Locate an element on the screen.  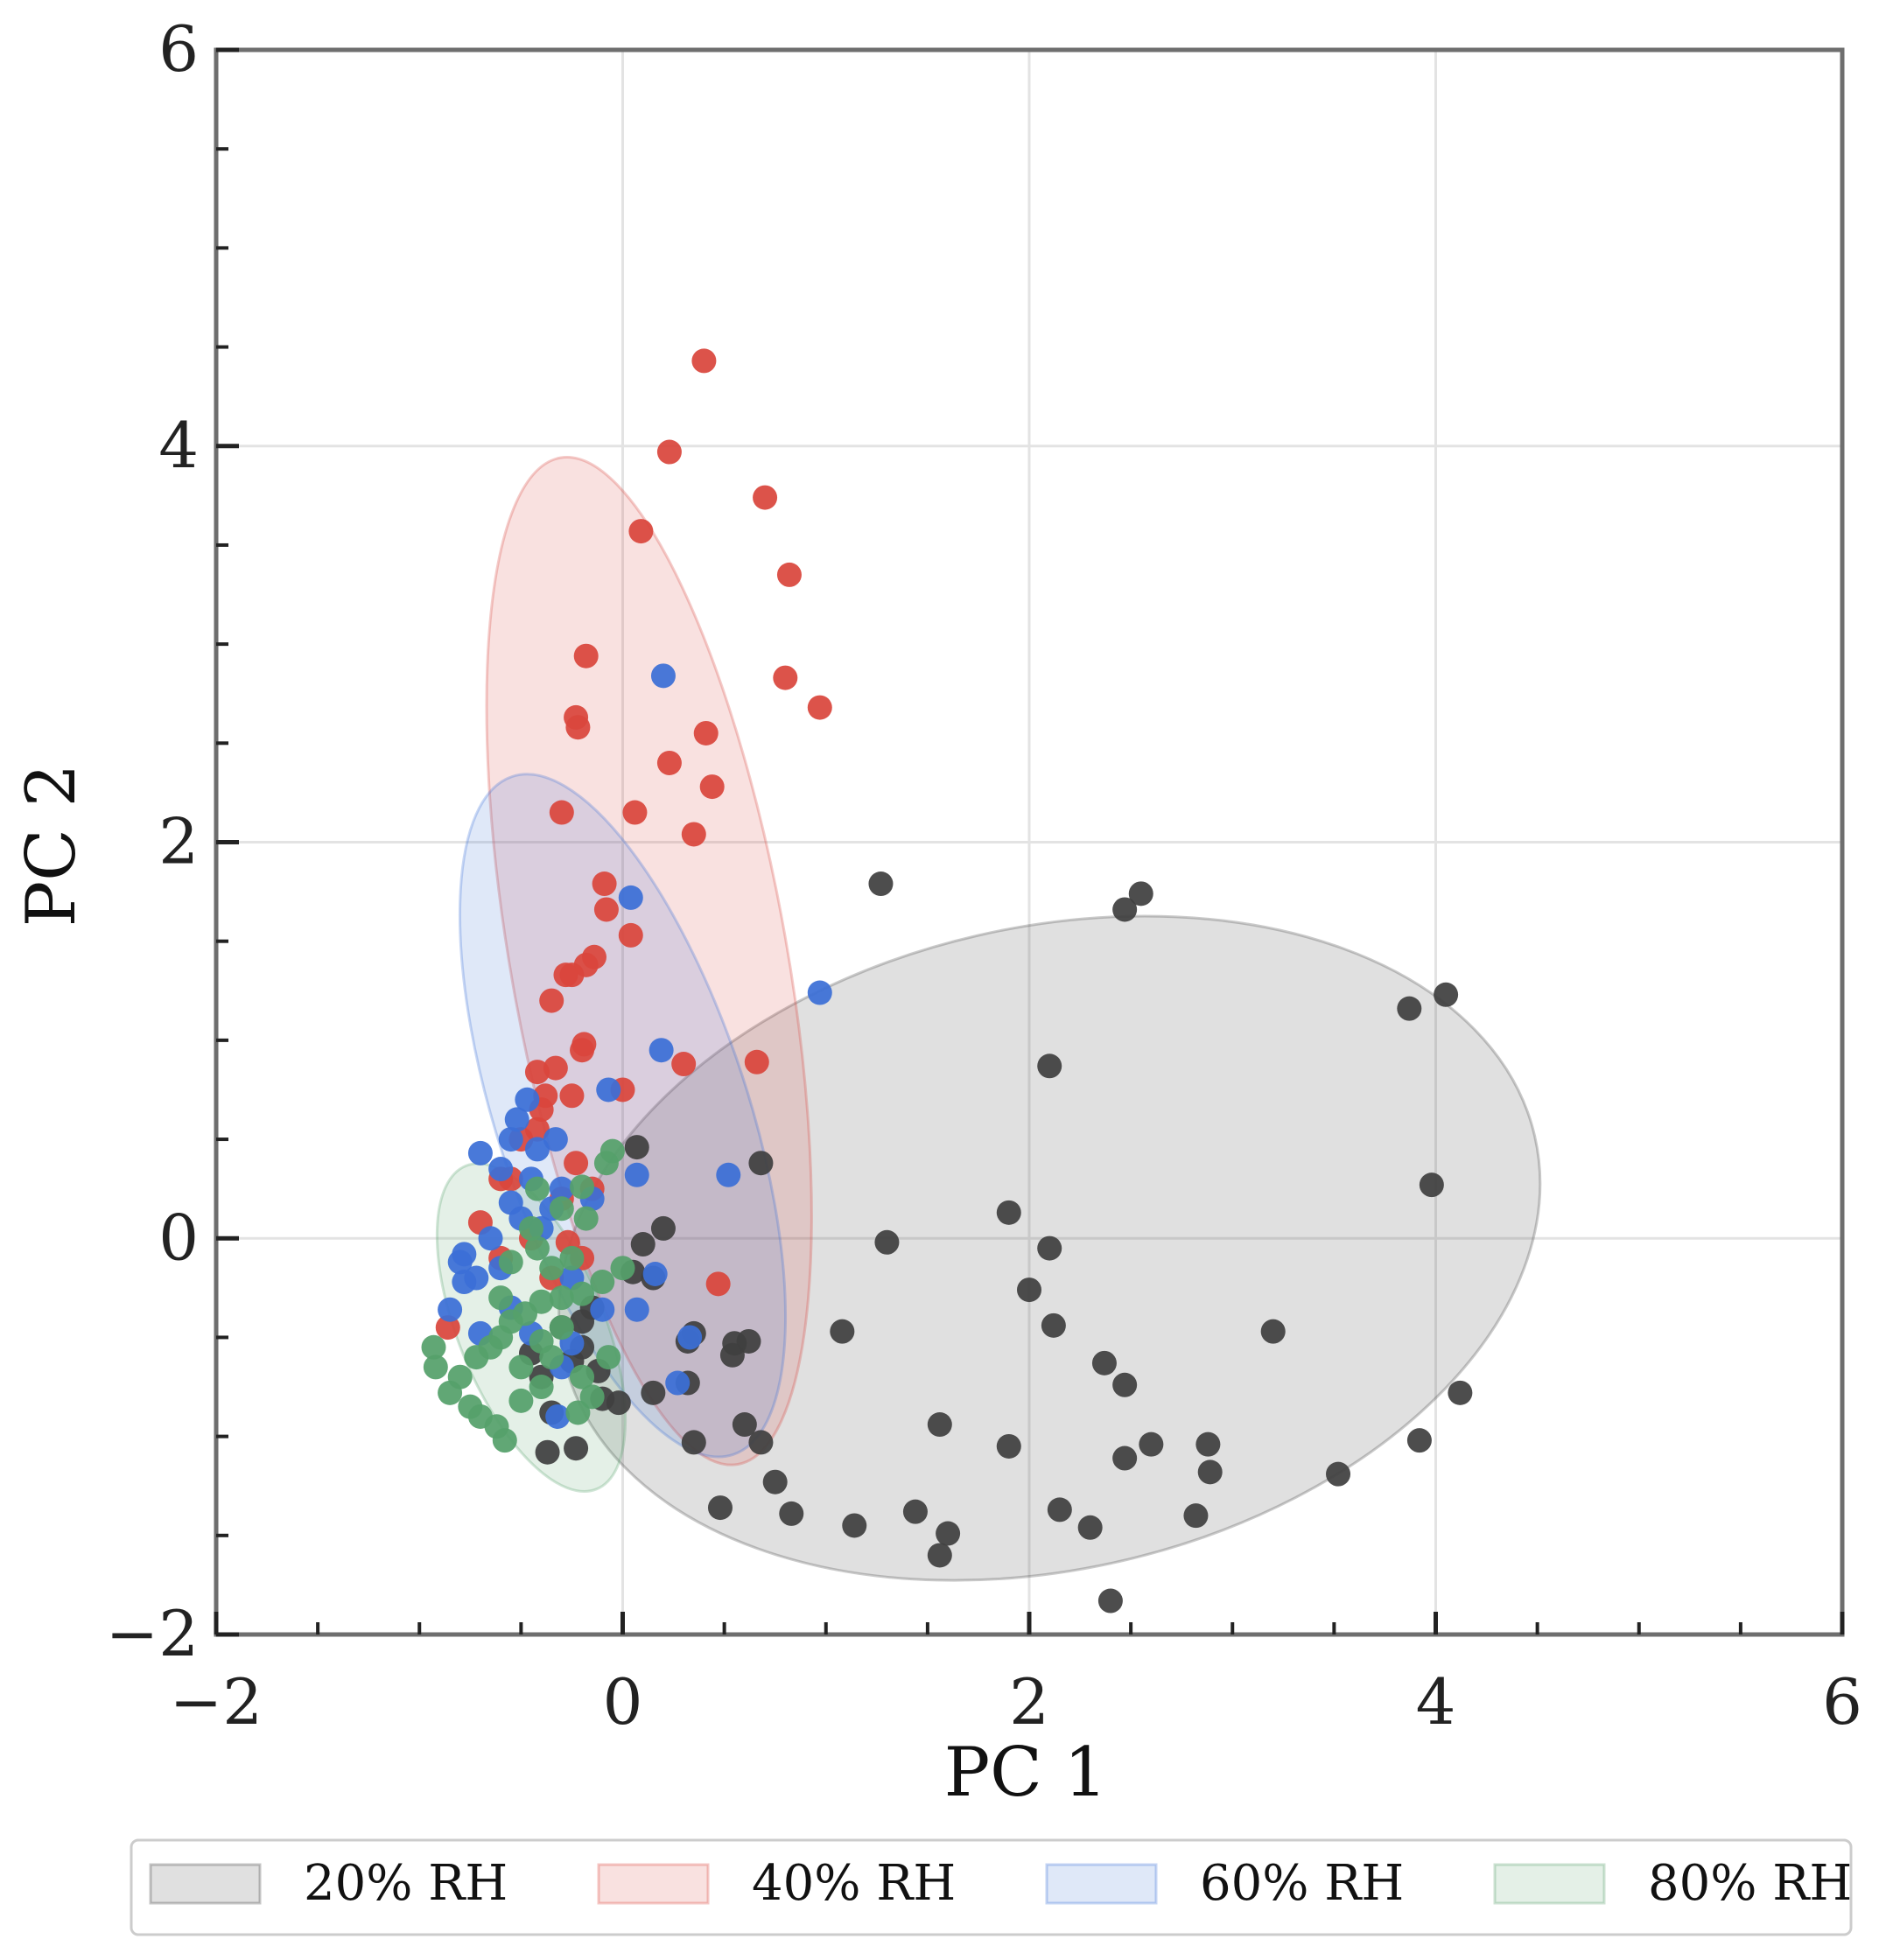
x-tick-label-4: 6 is located at coordinates (1842, 1702).